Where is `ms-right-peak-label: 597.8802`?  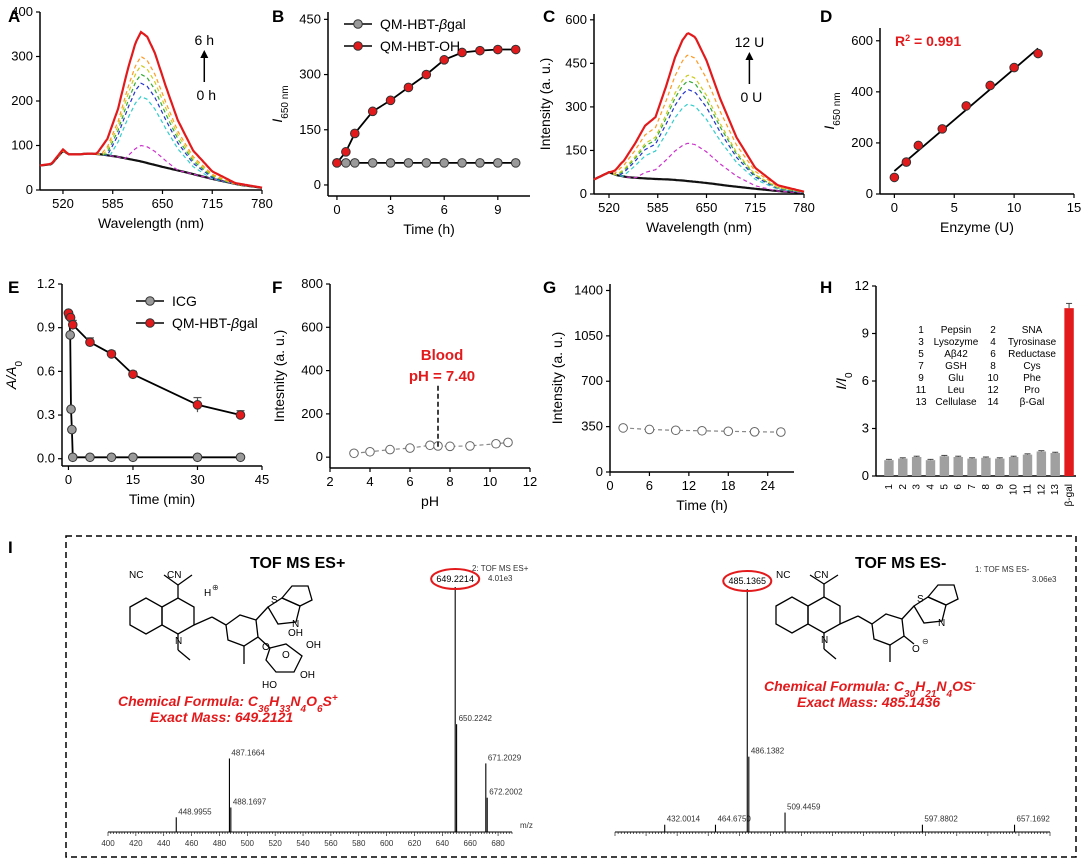 ms-right-peak-label: 597.8802 is located at coordinates (941, 819).